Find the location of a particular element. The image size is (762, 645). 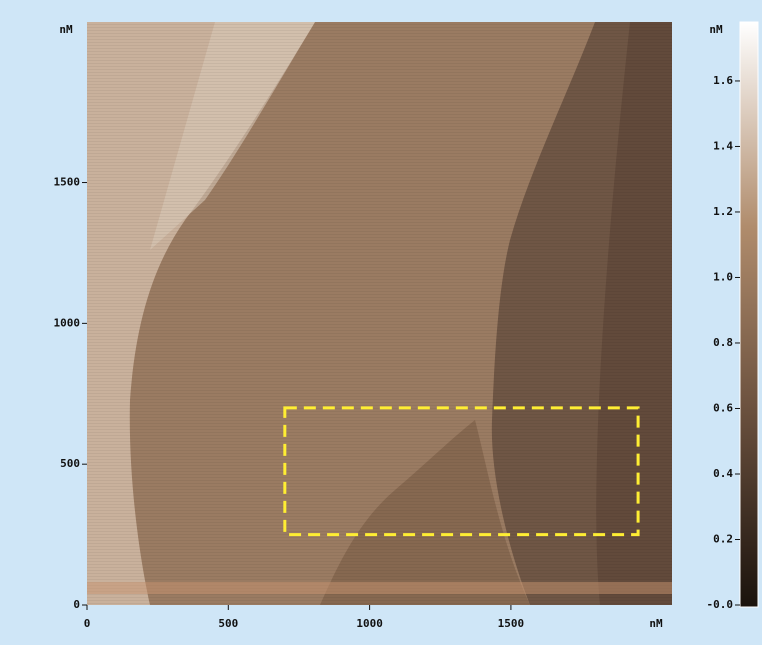

y-tick-label: 500 is located at coordinates (70, 463).